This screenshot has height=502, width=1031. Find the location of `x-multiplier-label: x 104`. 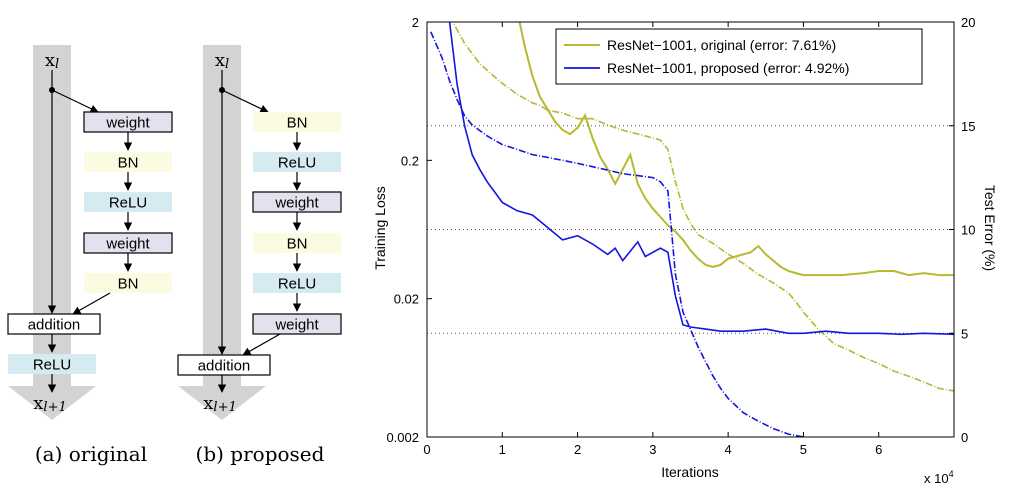

x-multiplier-label: x 104 is located at coordinates (939, 477).